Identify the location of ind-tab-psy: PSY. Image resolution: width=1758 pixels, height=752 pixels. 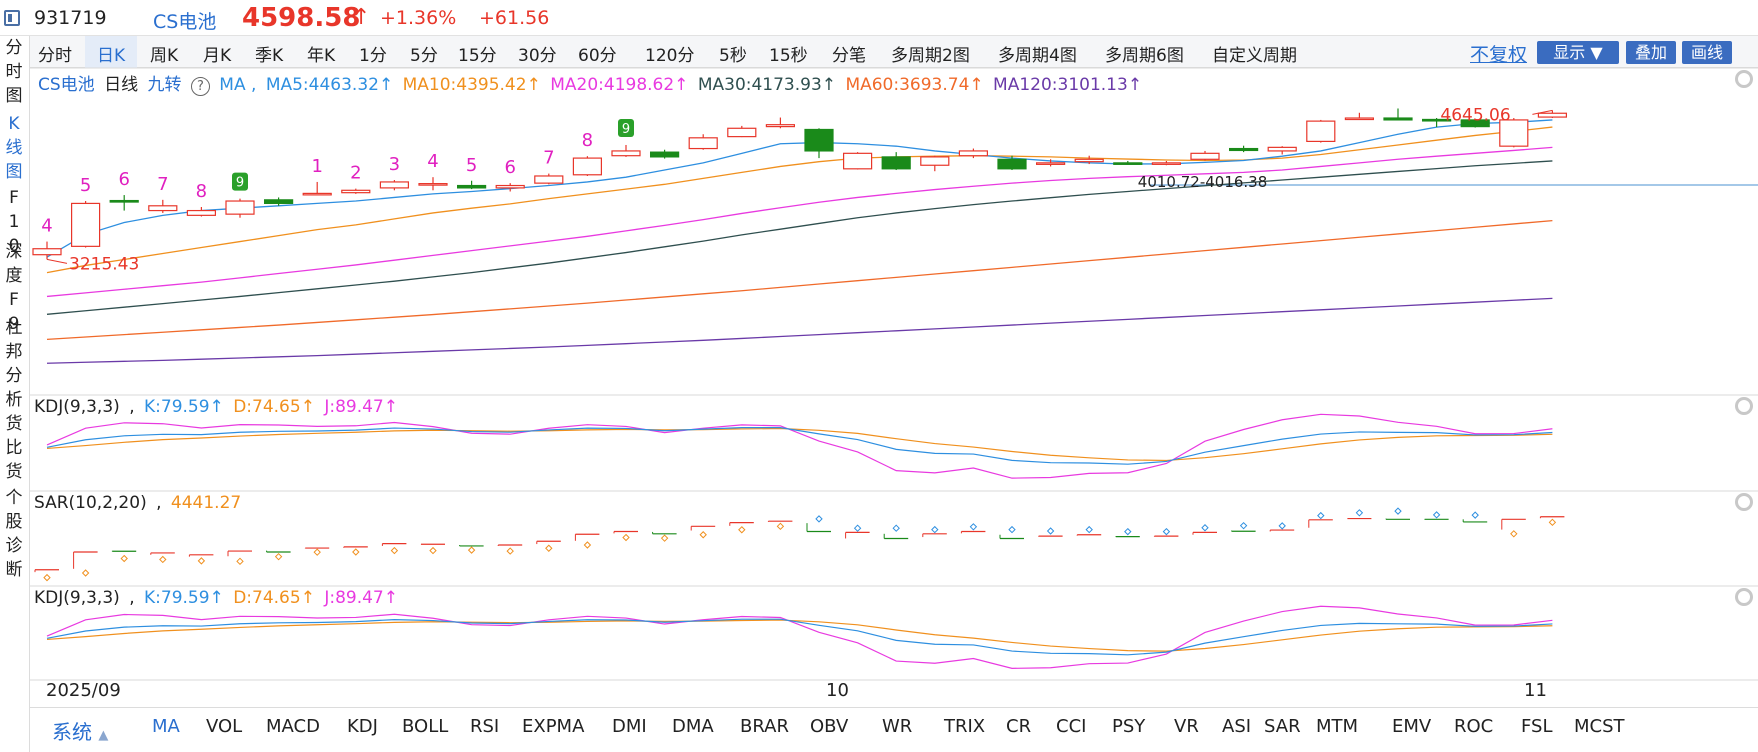
(1129, 726).